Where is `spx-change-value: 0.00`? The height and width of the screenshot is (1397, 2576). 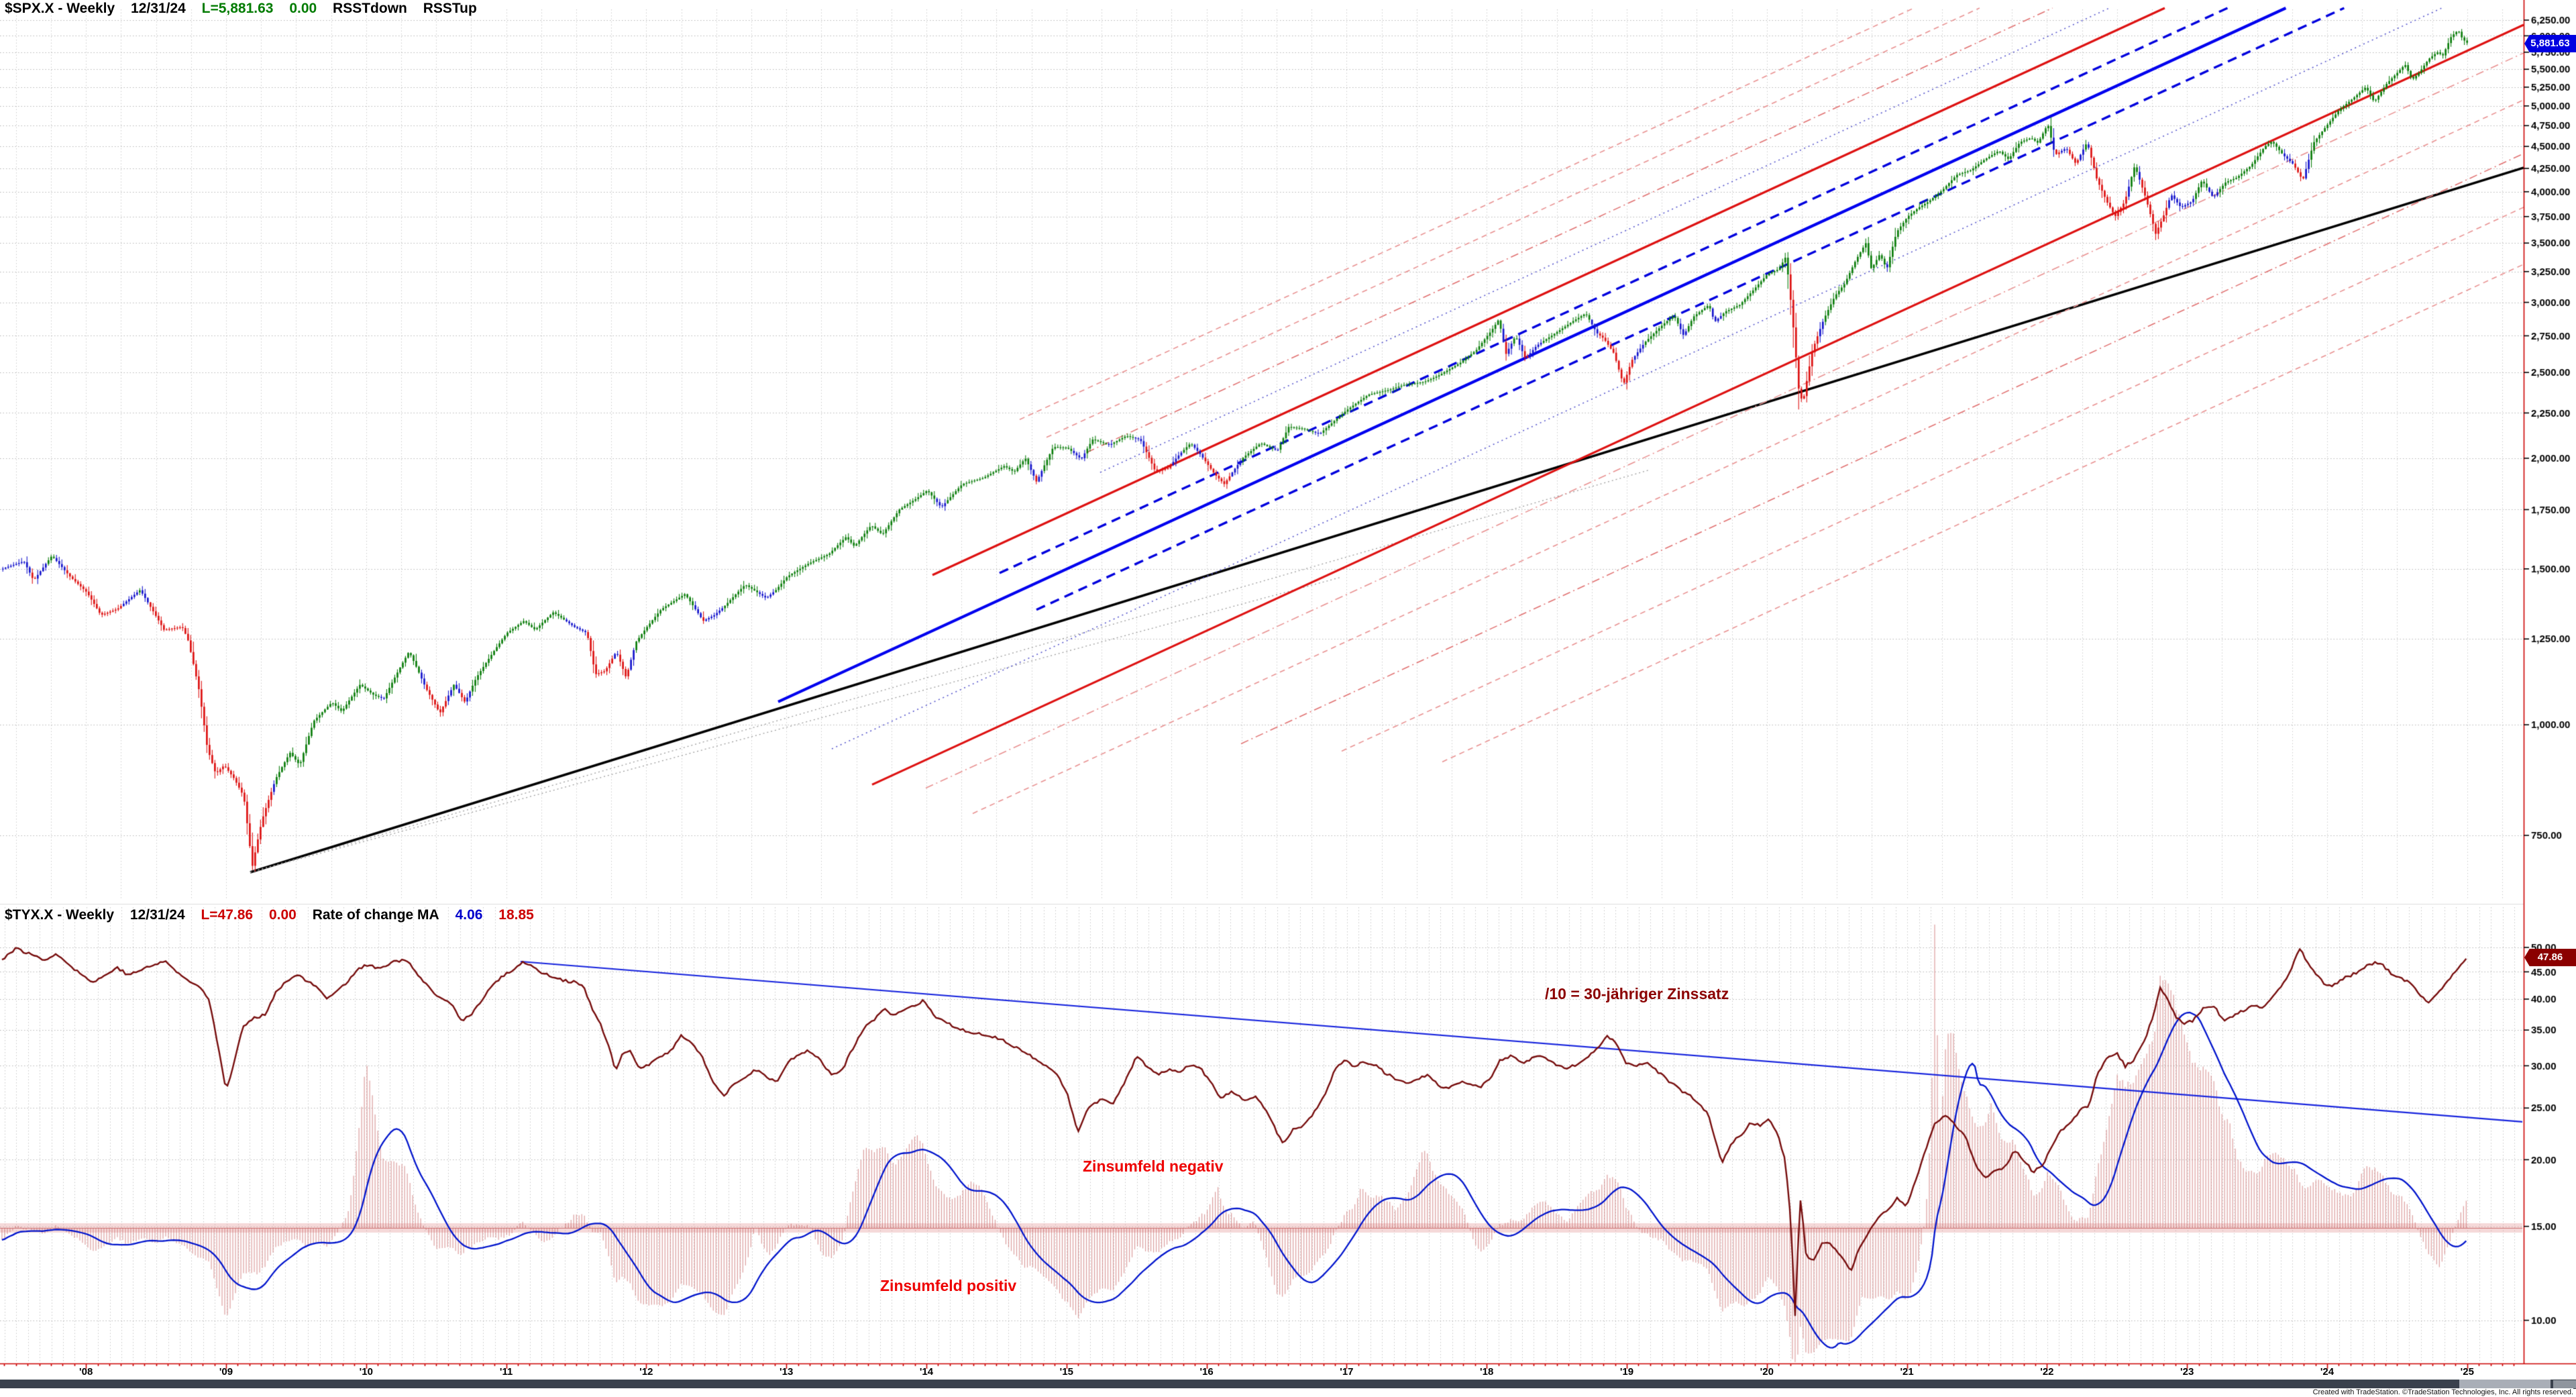 spx-change-value: 0.00 is located at coordinates (303, 8).